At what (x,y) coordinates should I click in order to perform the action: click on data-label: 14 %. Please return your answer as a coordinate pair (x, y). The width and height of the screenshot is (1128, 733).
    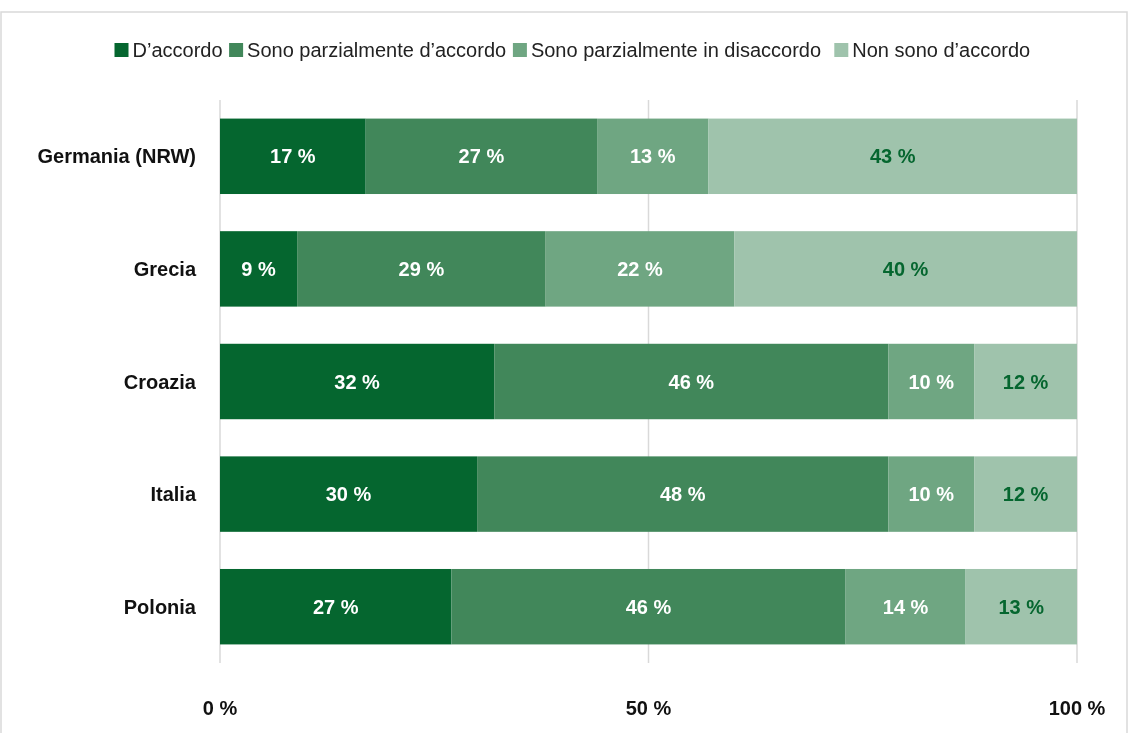
    Looking at the image, I should click on (905, 606).